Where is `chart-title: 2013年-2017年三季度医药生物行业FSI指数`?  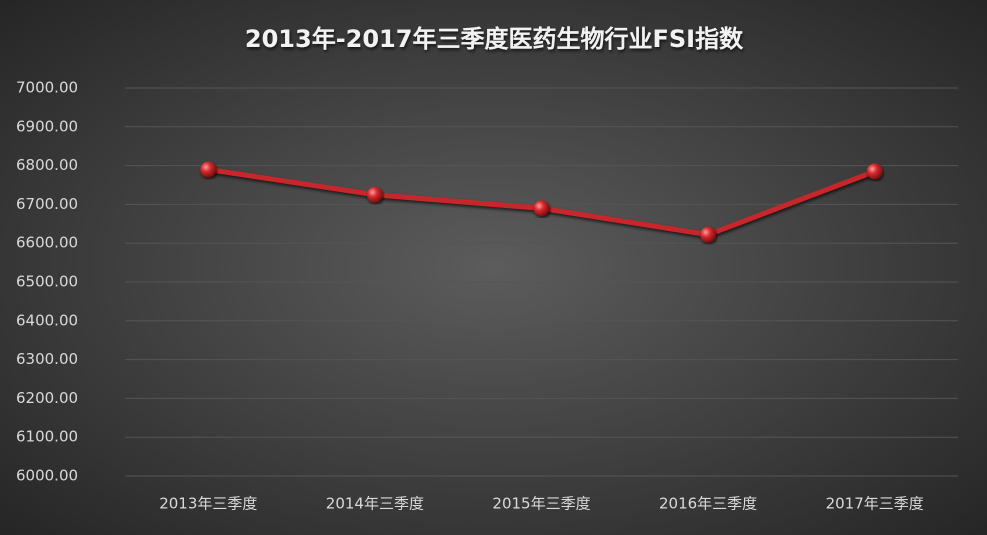
chart-title: 2013年-2017年三季度医药生物行业FSI指数 is located at coordinates (494, 39).